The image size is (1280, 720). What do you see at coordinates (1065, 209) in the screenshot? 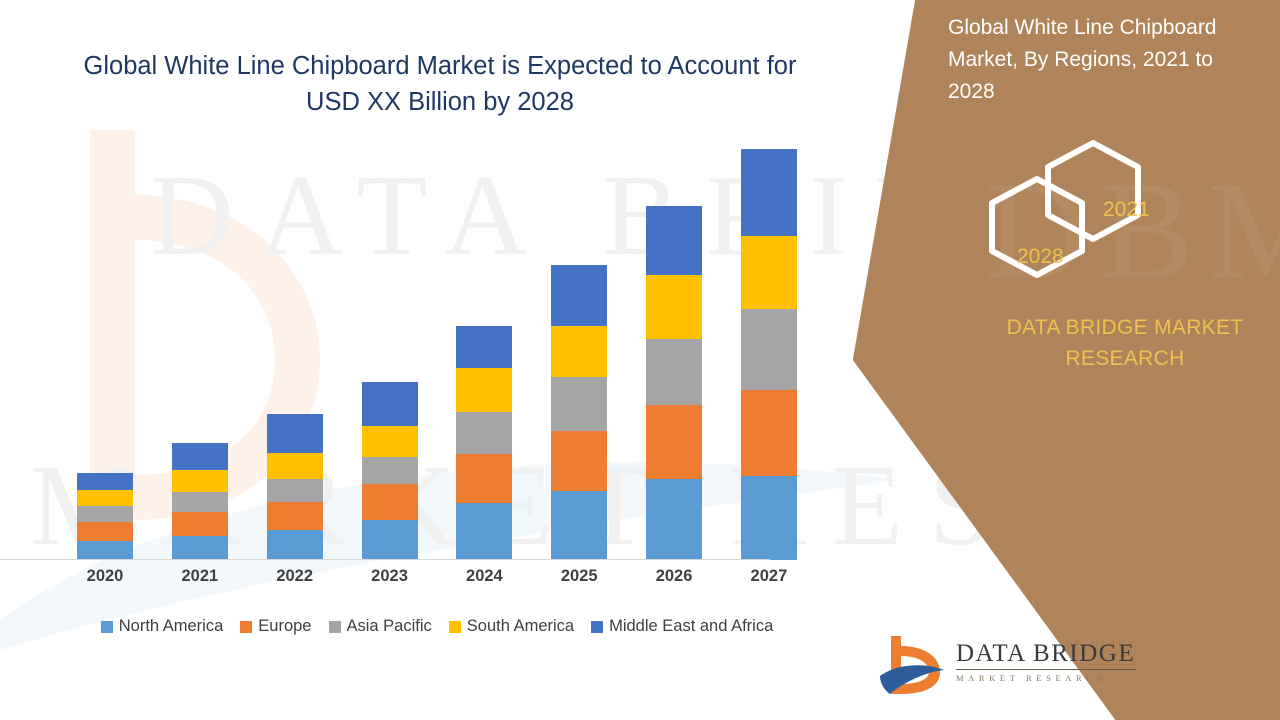
I see `hexagon-outline-icon` at bounding box center [1065, 209].